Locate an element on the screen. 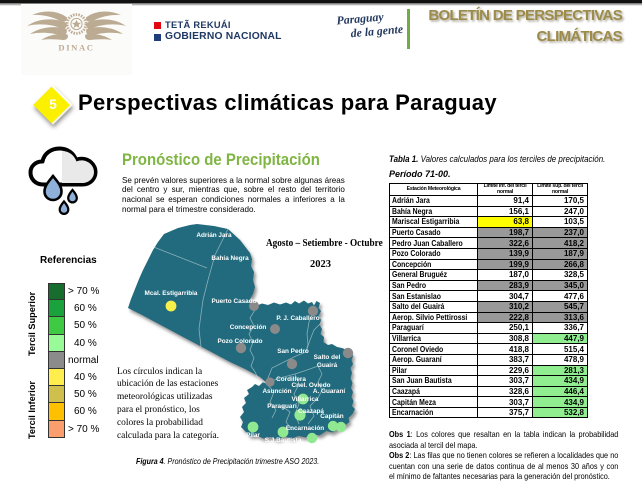 The width and height of the screenshot is (642, 485). svg-text: A. Guaraní is located at coordinates (329, 391).